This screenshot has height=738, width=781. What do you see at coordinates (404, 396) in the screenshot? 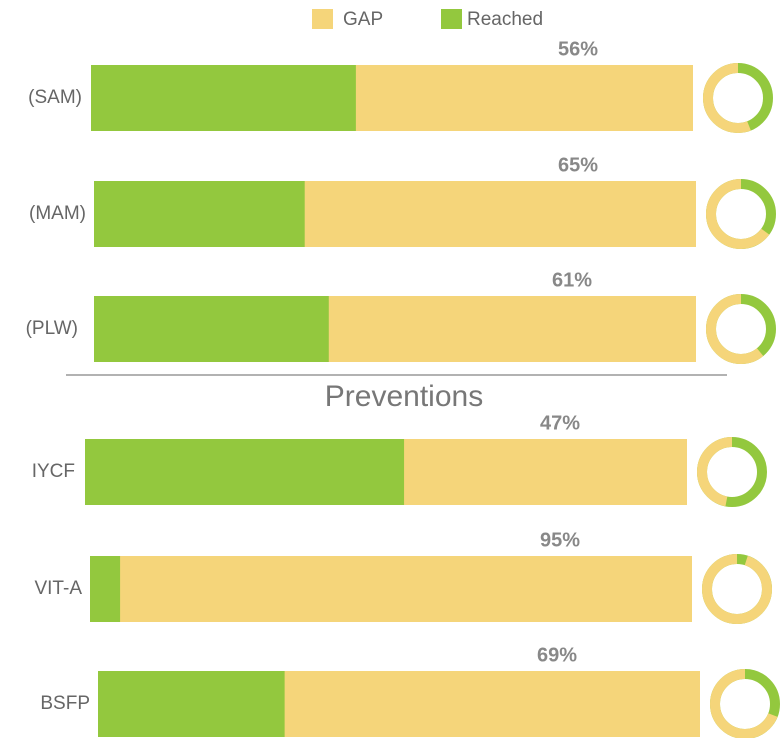
I see `section-title: Preventions` at bounding box center [404, 396].